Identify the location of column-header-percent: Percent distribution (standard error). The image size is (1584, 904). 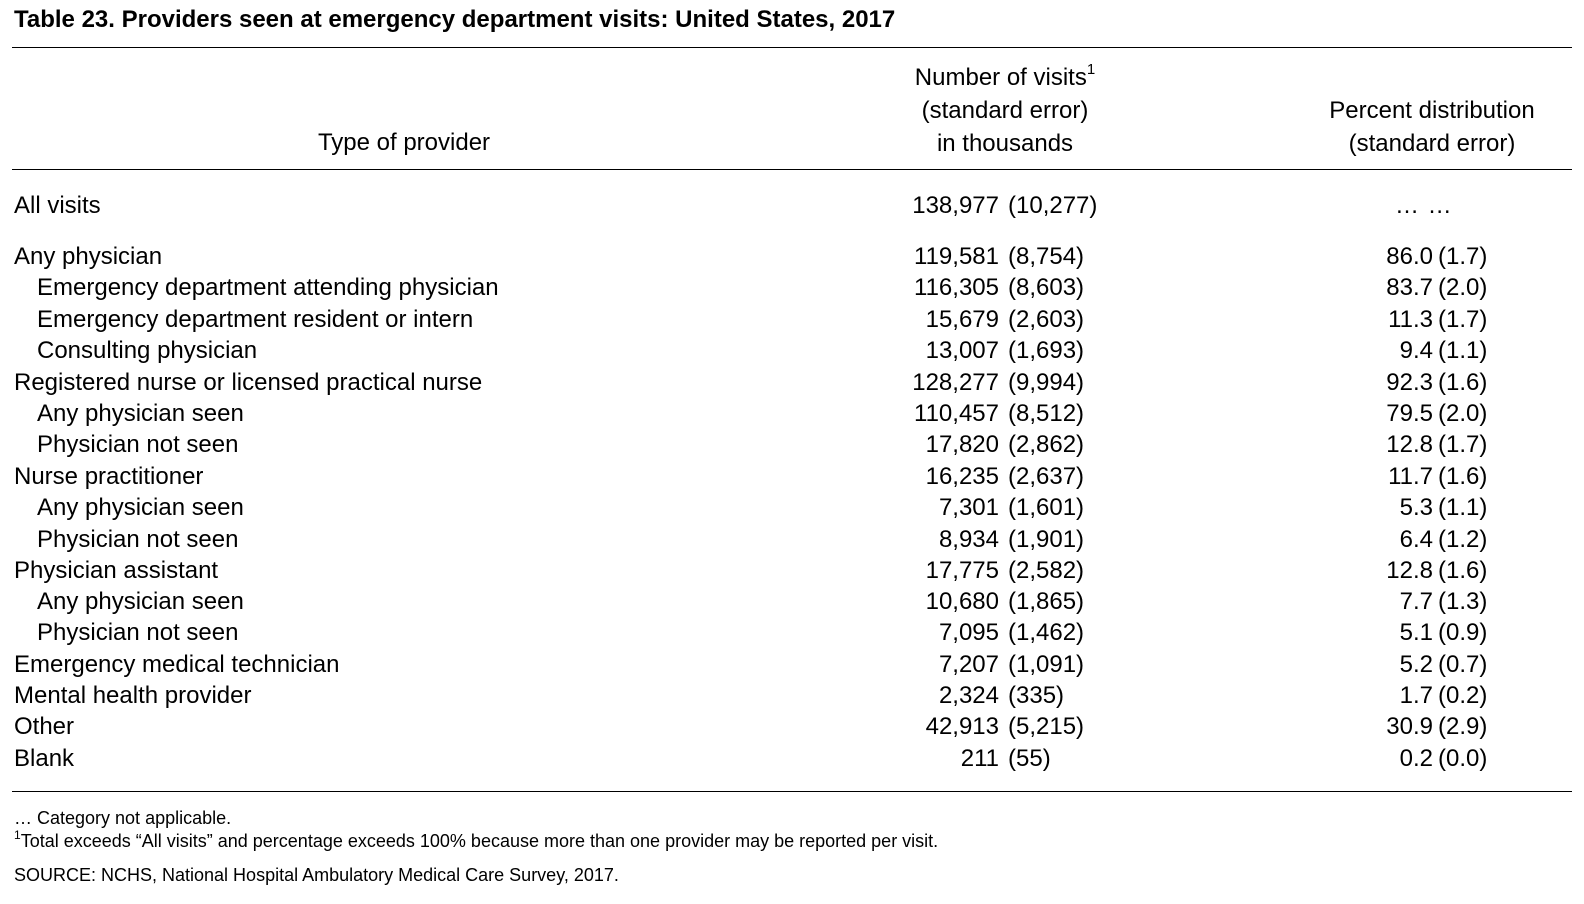
(1432, 127).